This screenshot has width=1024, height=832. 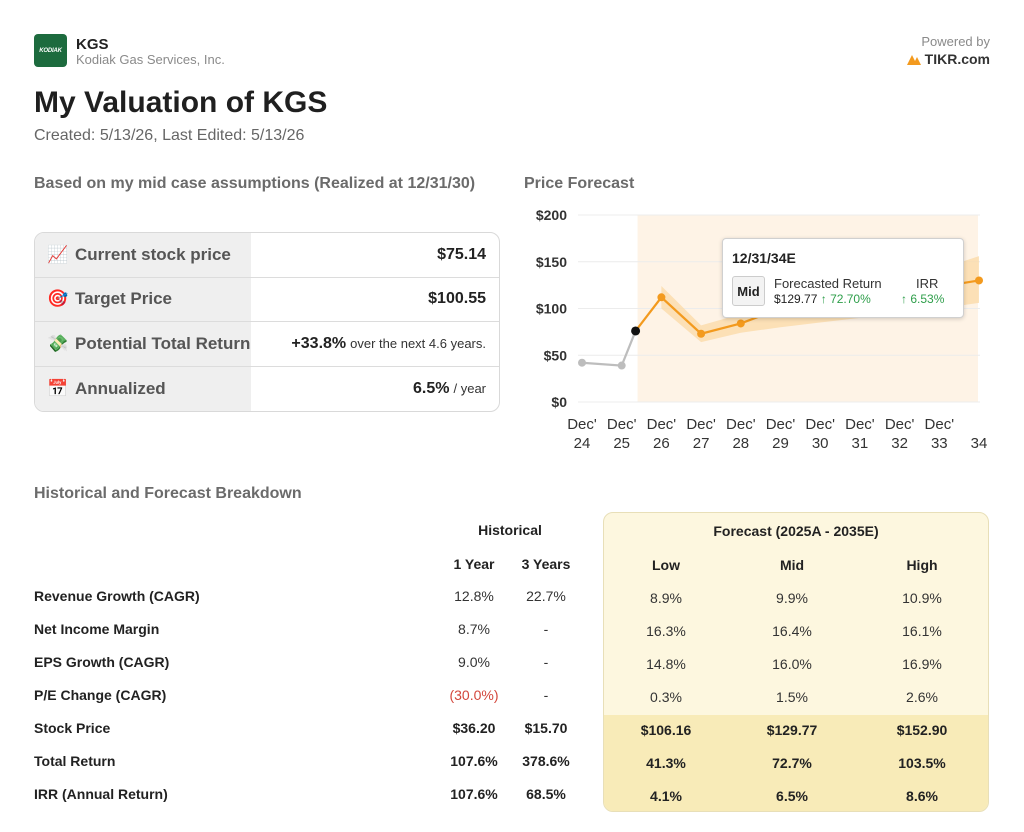 What do you see at coordinates (792, 730) in the screenshot?
I see `forecast-mid-value: $129.77` at bounding box center [792, 730].